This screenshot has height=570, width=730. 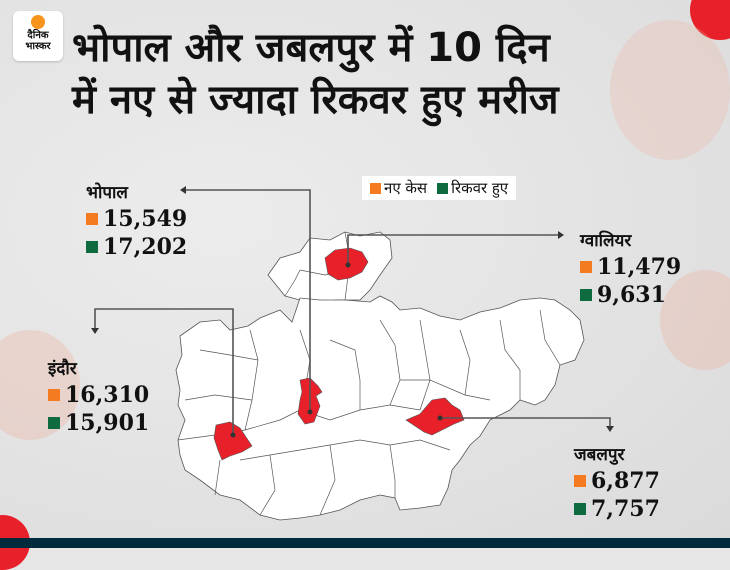 What do you see at coordinates (107, 193) in the screenshot?
I see `city-name: भोपाल` at bounding box center [107, 193].